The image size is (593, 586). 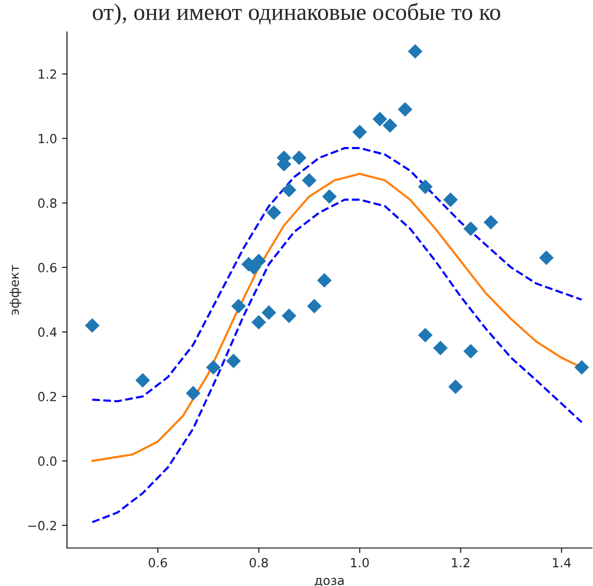 What do you see at coordinates (259, 563) in the screenshot?
I see `x-tick-label: 0.8` at bounding box center [259, 563].